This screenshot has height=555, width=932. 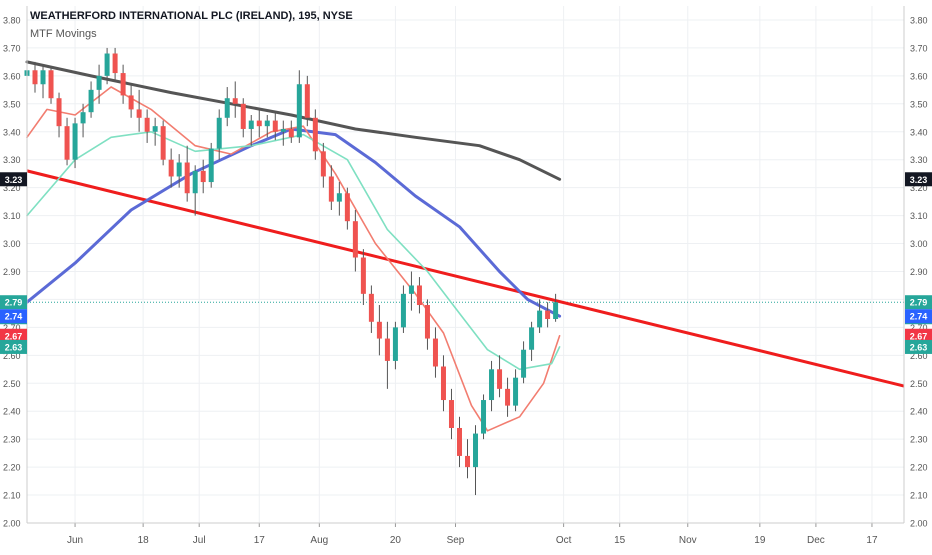 I want to click on price-label-right: 2.79, so click(x=919, y=303).